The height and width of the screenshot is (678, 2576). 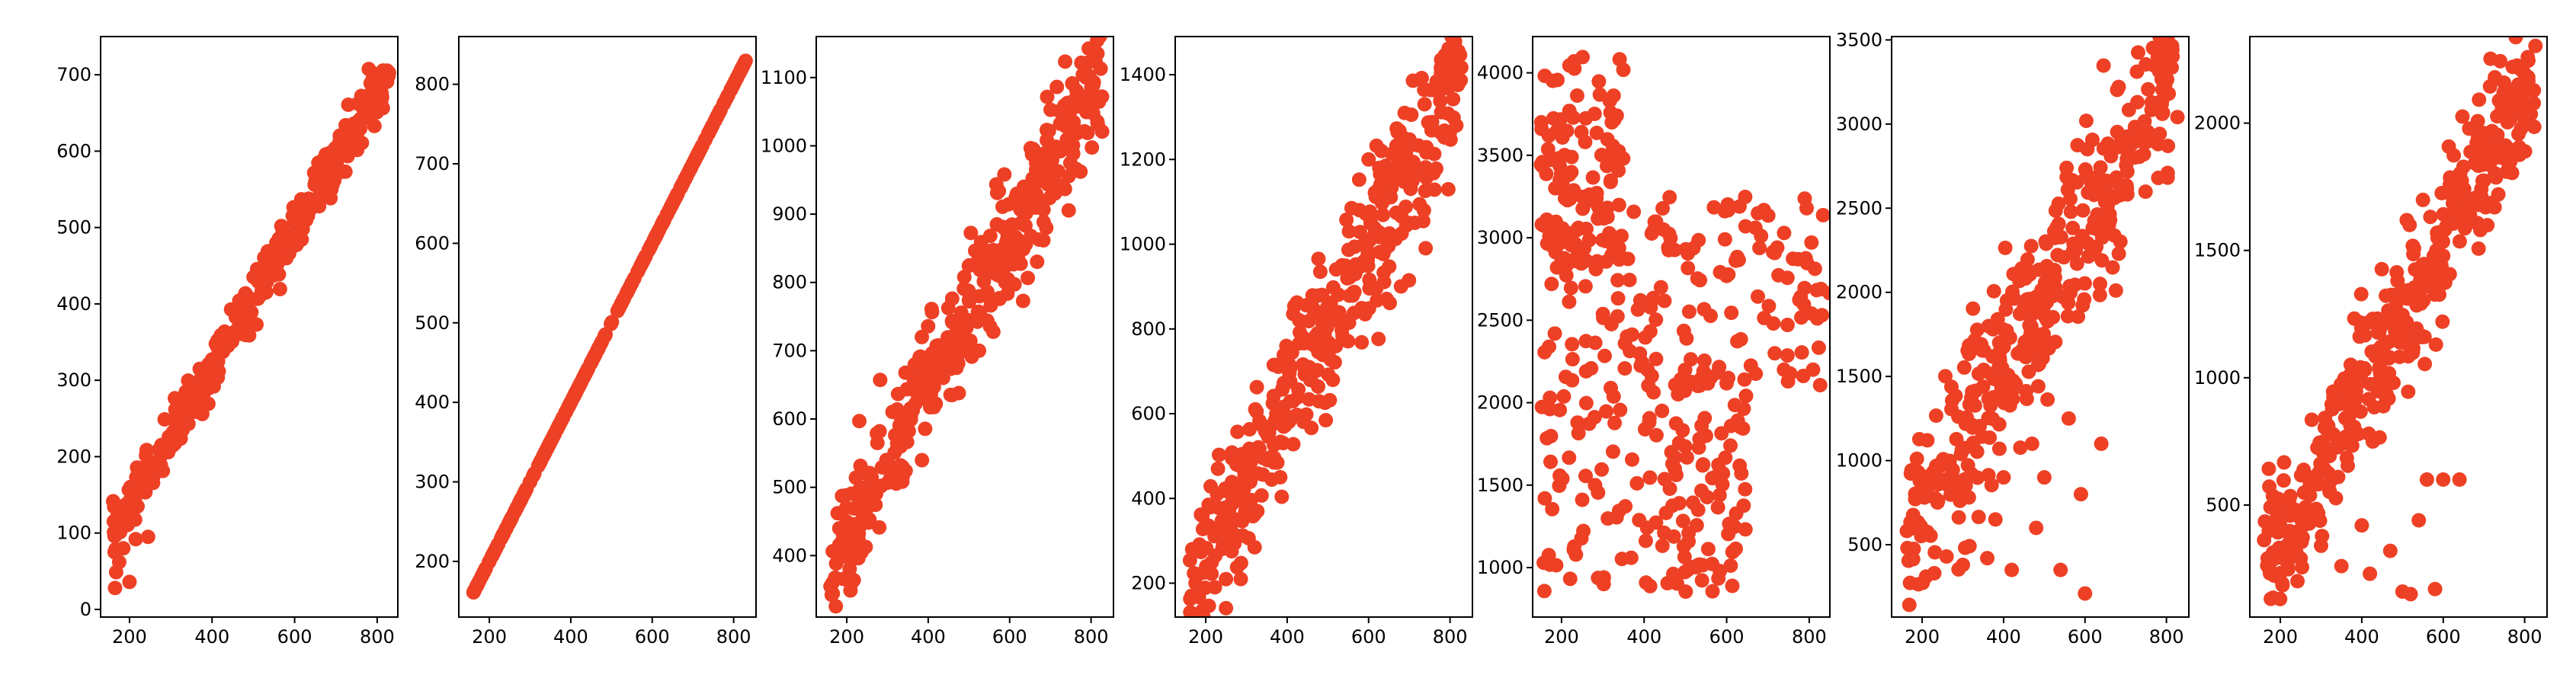 What do you see at coordinates (1500, 403) in the screenshot?
I see `y-tick-label: 2000` at bounding box center [1500, 403].